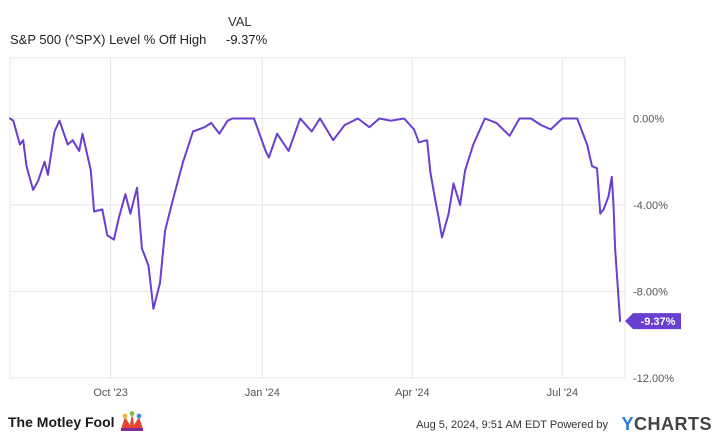 Image resolution: width=720 pixels, height=441 pixels. I want to click on x-tick-label: Oct '23, so click(110, 393).